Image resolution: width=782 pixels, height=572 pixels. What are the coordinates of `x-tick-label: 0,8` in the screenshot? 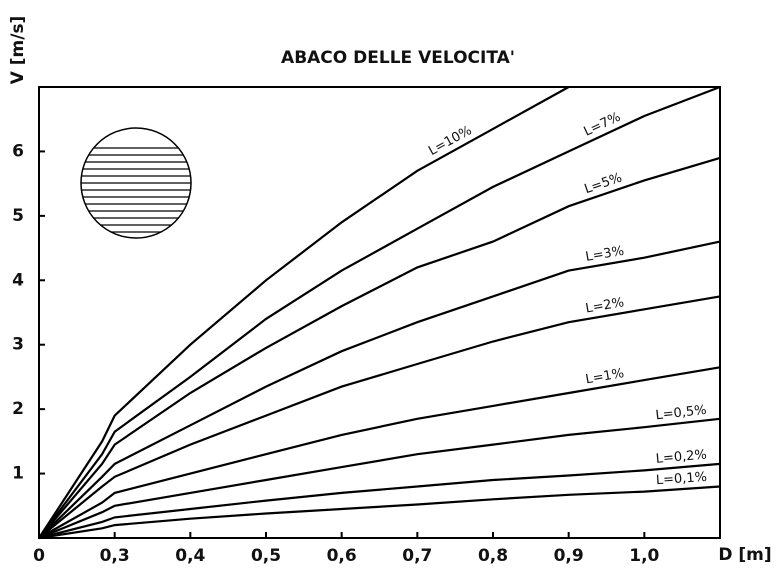 It's located at (493, 556).